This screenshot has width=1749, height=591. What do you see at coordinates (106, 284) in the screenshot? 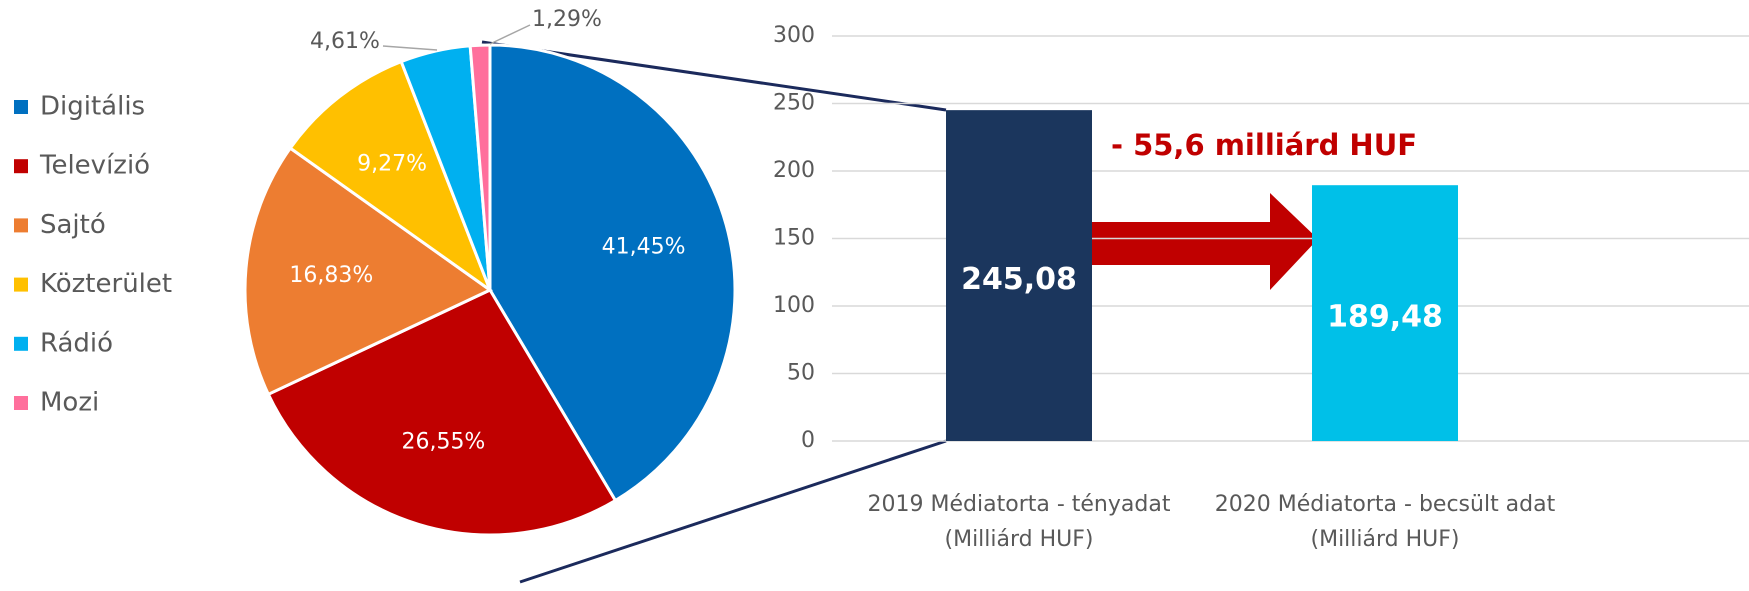
I see `legend-label: Közterület` at bounding box center [106, 284].